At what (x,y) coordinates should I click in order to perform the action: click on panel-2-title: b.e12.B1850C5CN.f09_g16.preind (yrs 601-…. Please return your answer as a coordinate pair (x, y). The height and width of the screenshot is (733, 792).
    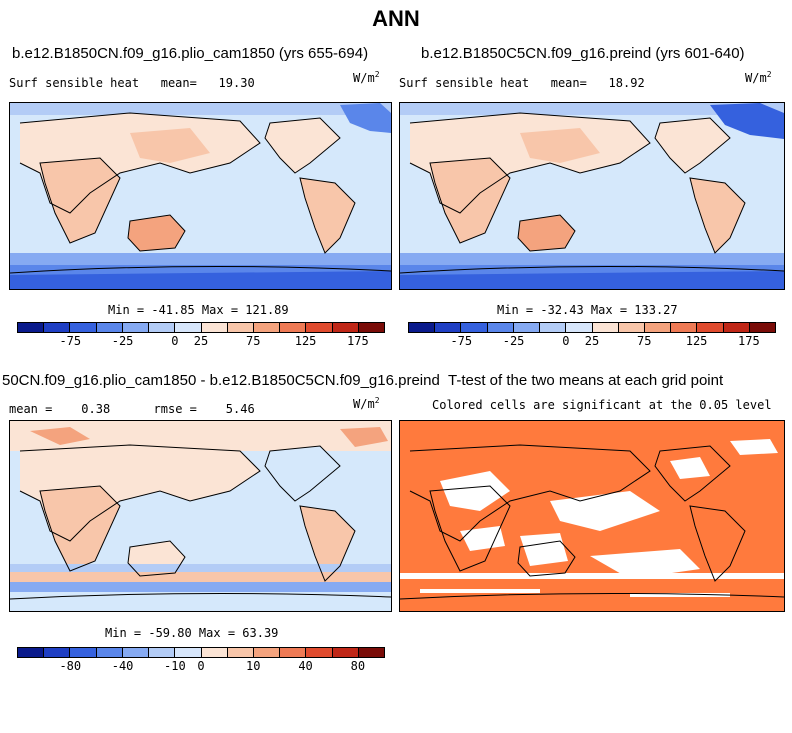
    Looking at the image, I should click on (583, 53).